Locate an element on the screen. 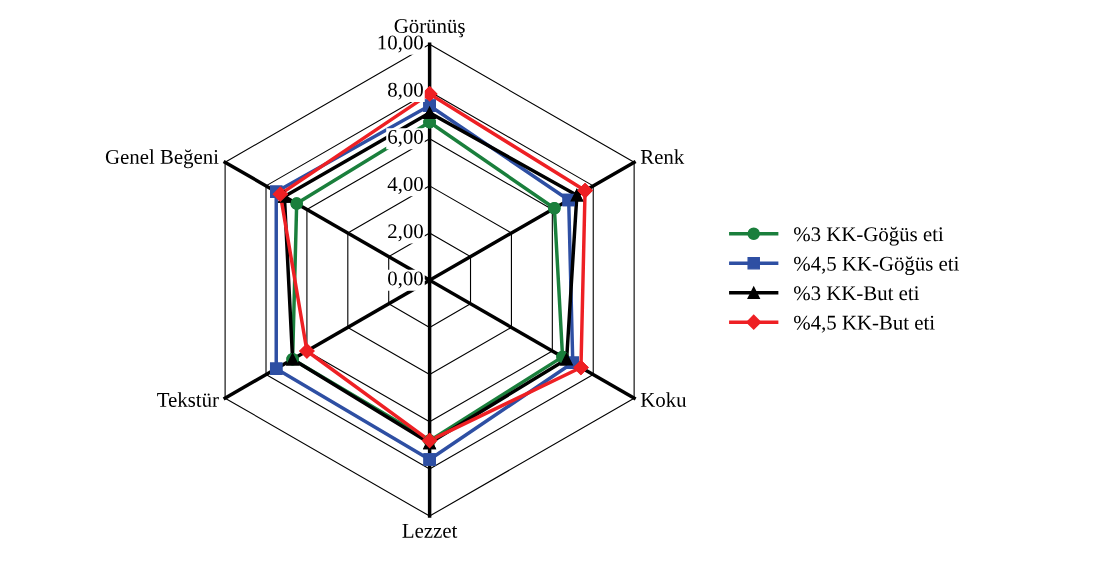 This screenshot has width=1113, height=561. spoke-label: Lezzet is located at coordinates (430, 530).